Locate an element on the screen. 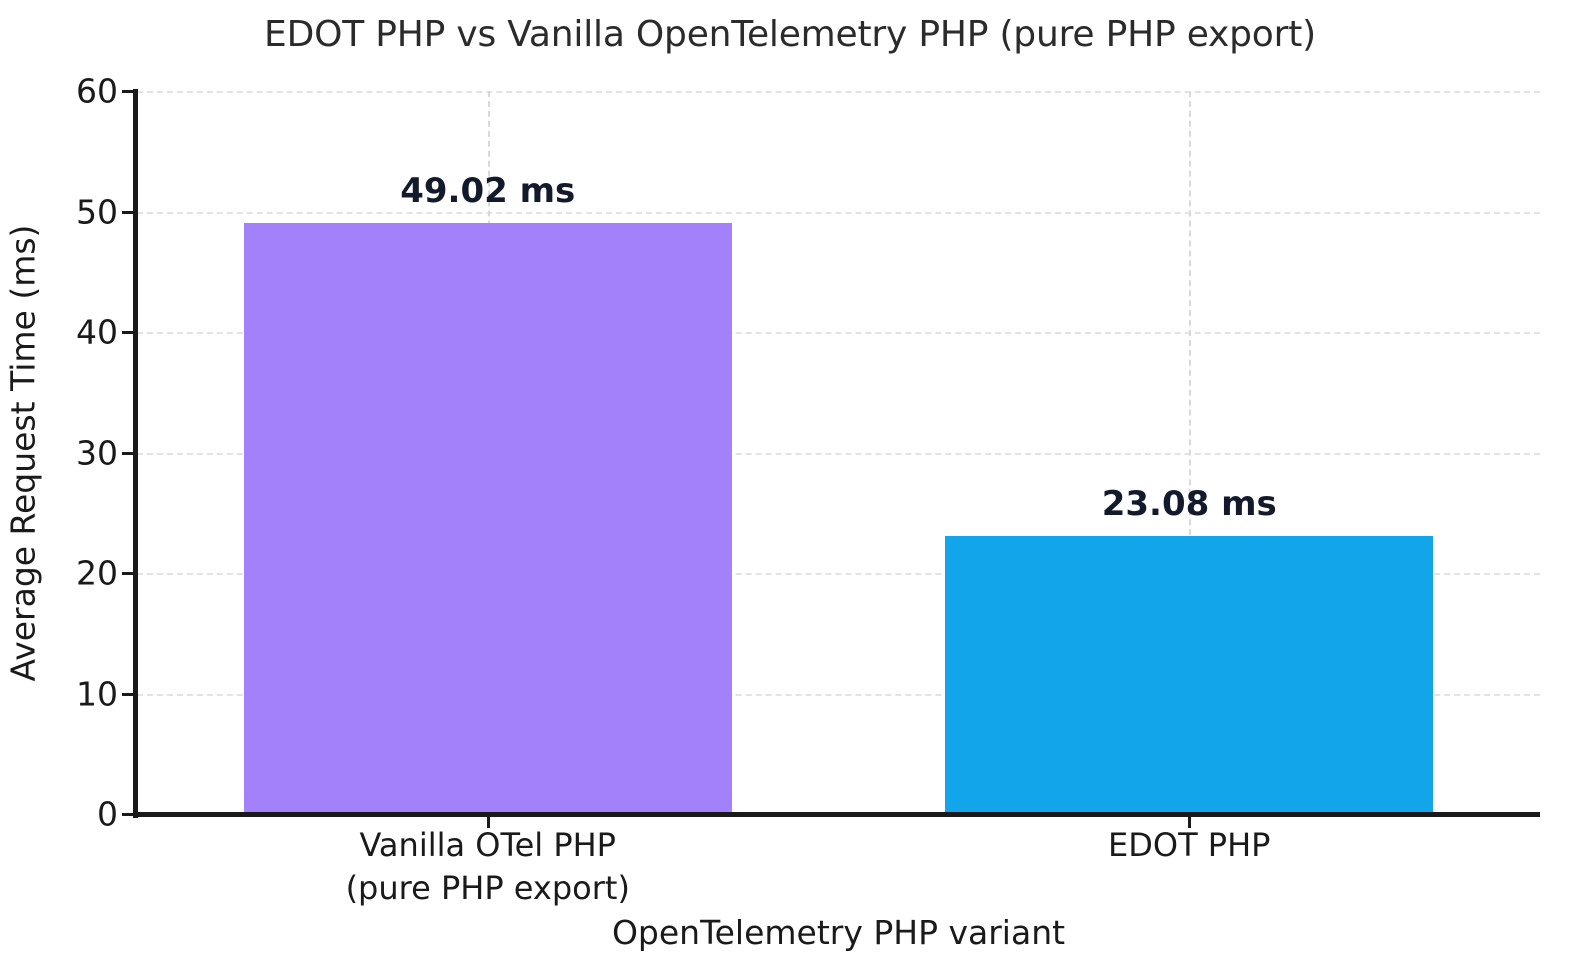 The width and height of the screenshot is (1580, 979). y-tick-label: 50 is located at coordinates (97, 211).